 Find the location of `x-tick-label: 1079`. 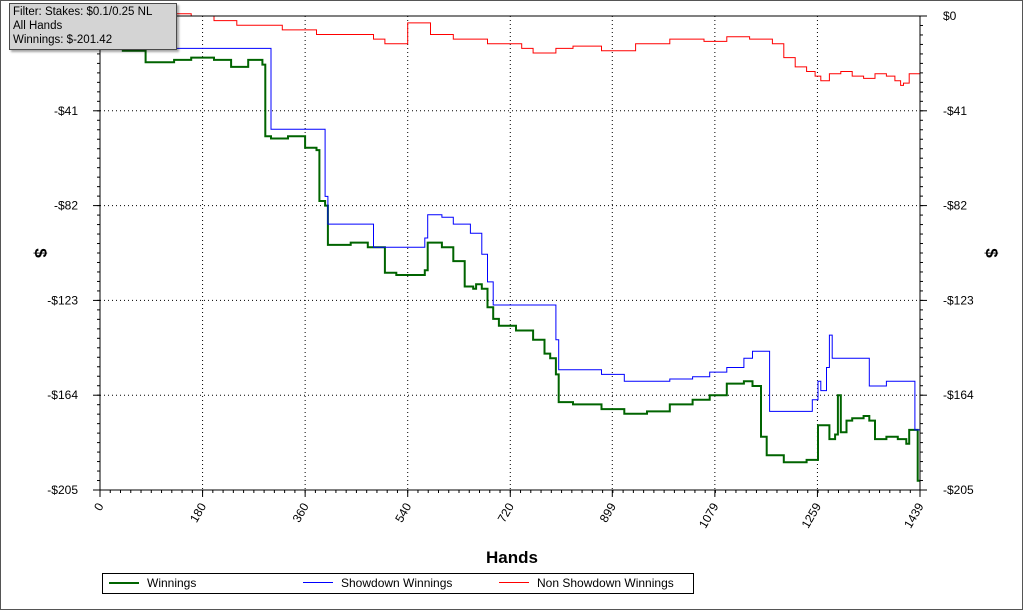

x-tick-label: 1079 is located at coordinates (709, 515).